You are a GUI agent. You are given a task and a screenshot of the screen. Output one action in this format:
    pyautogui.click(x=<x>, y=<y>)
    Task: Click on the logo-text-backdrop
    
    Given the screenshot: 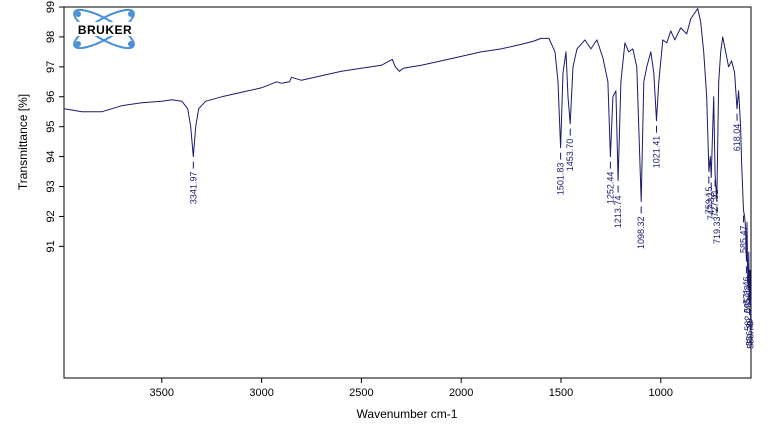 What is the action you would take?
    pyautogui.click(x=105, y=29)
    